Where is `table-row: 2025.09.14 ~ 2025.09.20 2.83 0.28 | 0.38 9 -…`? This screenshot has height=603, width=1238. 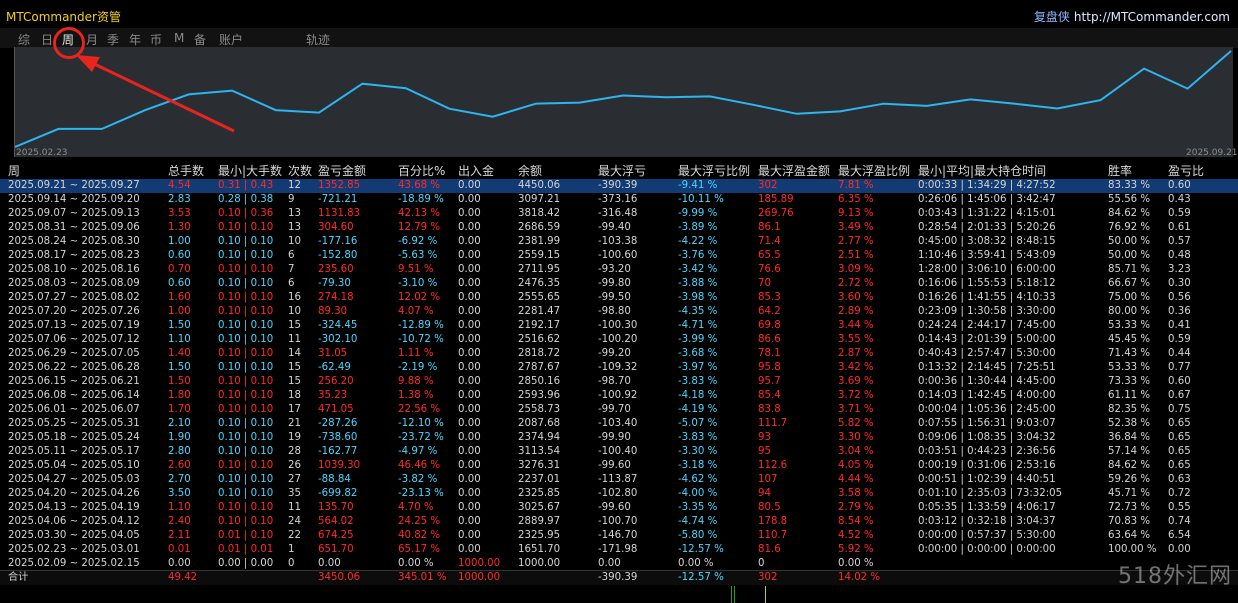
table-row: 2025.09.14 ~ 2025.09.20 2.83 0.28 | 0.38 9 -… is located at coordinates (619, 200).